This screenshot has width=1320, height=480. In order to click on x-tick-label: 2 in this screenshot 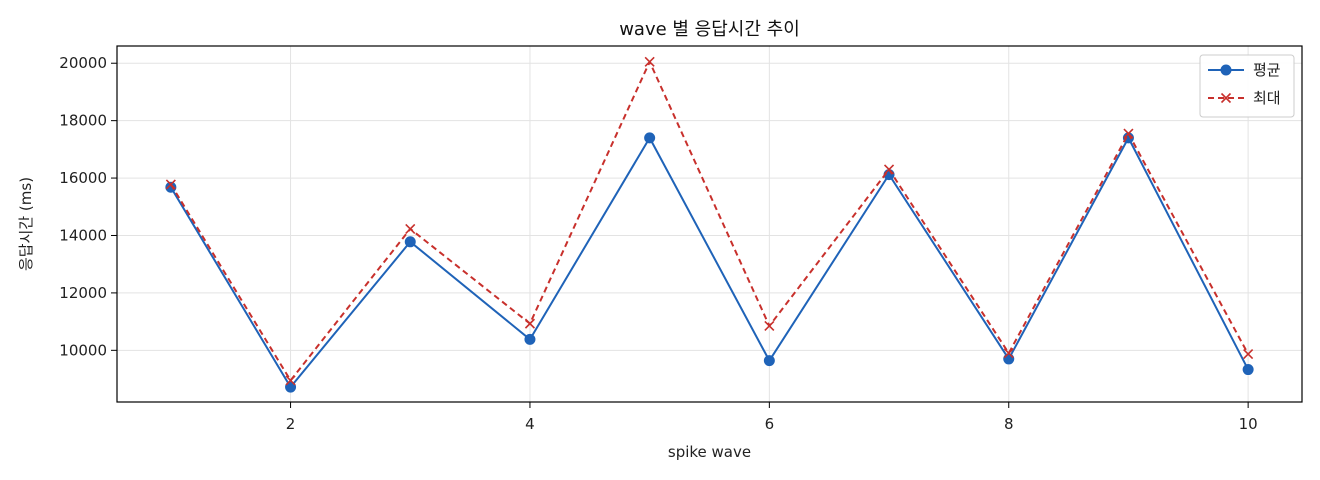, I will do `click(291, 424)`.